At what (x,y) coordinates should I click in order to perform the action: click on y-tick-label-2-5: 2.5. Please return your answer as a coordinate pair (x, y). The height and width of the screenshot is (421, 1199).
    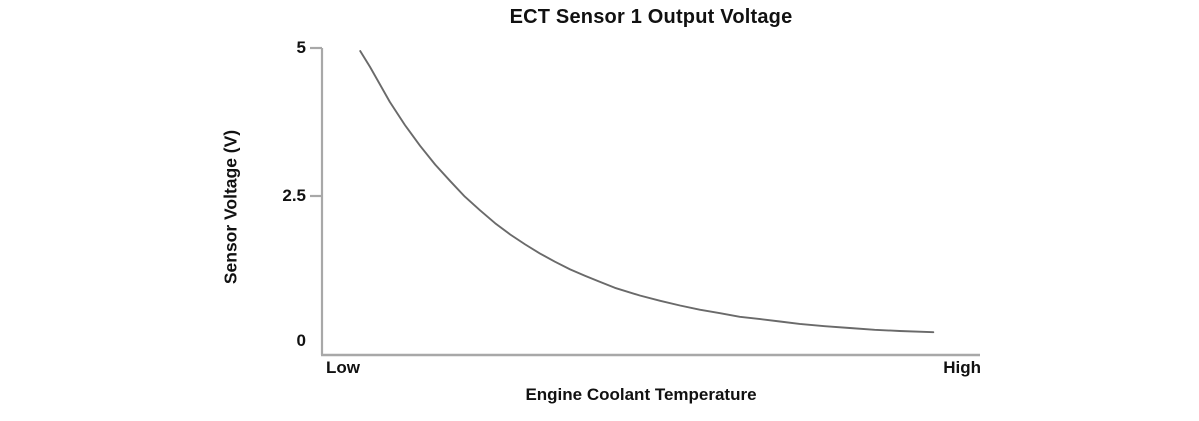
    Looking at the image, I should click on (294, 195).